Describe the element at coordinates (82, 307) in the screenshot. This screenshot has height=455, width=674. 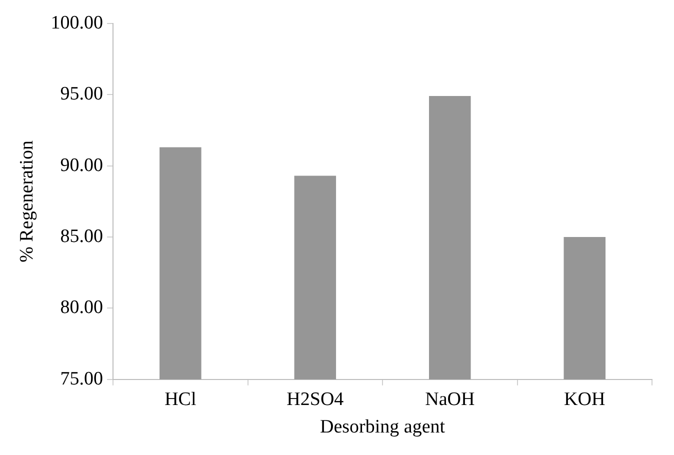
I see `y-tick-label: 80.00` at that location.